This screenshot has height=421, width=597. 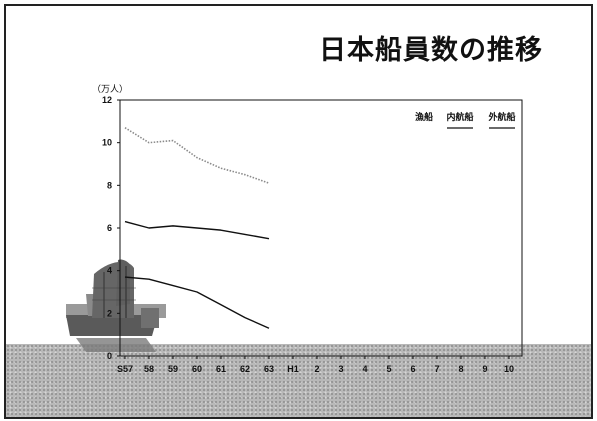 I want to click on x-axis-ticks: S57 58 59 60 61 62 63 H1 2 3 4 5 6 7 8 9 10, so click(x=315, y=365).